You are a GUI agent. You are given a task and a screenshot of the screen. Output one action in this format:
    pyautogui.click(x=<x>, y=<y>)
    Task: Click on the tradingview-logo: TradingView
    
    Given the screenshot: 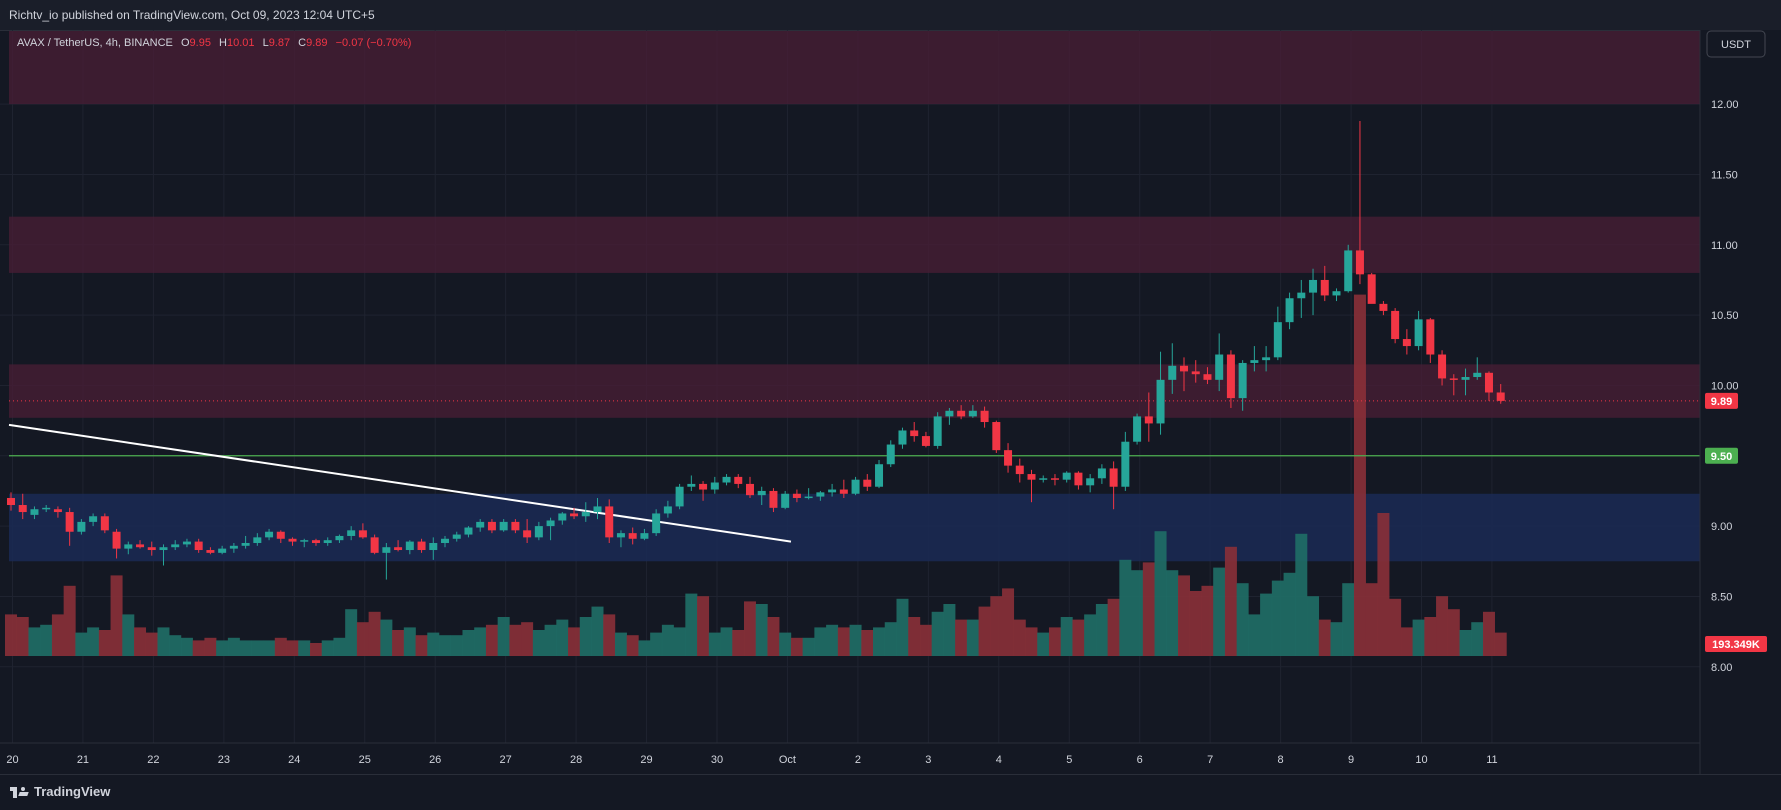 What is the action you would take?
    pyautogui.click(x=60, y=791)
    